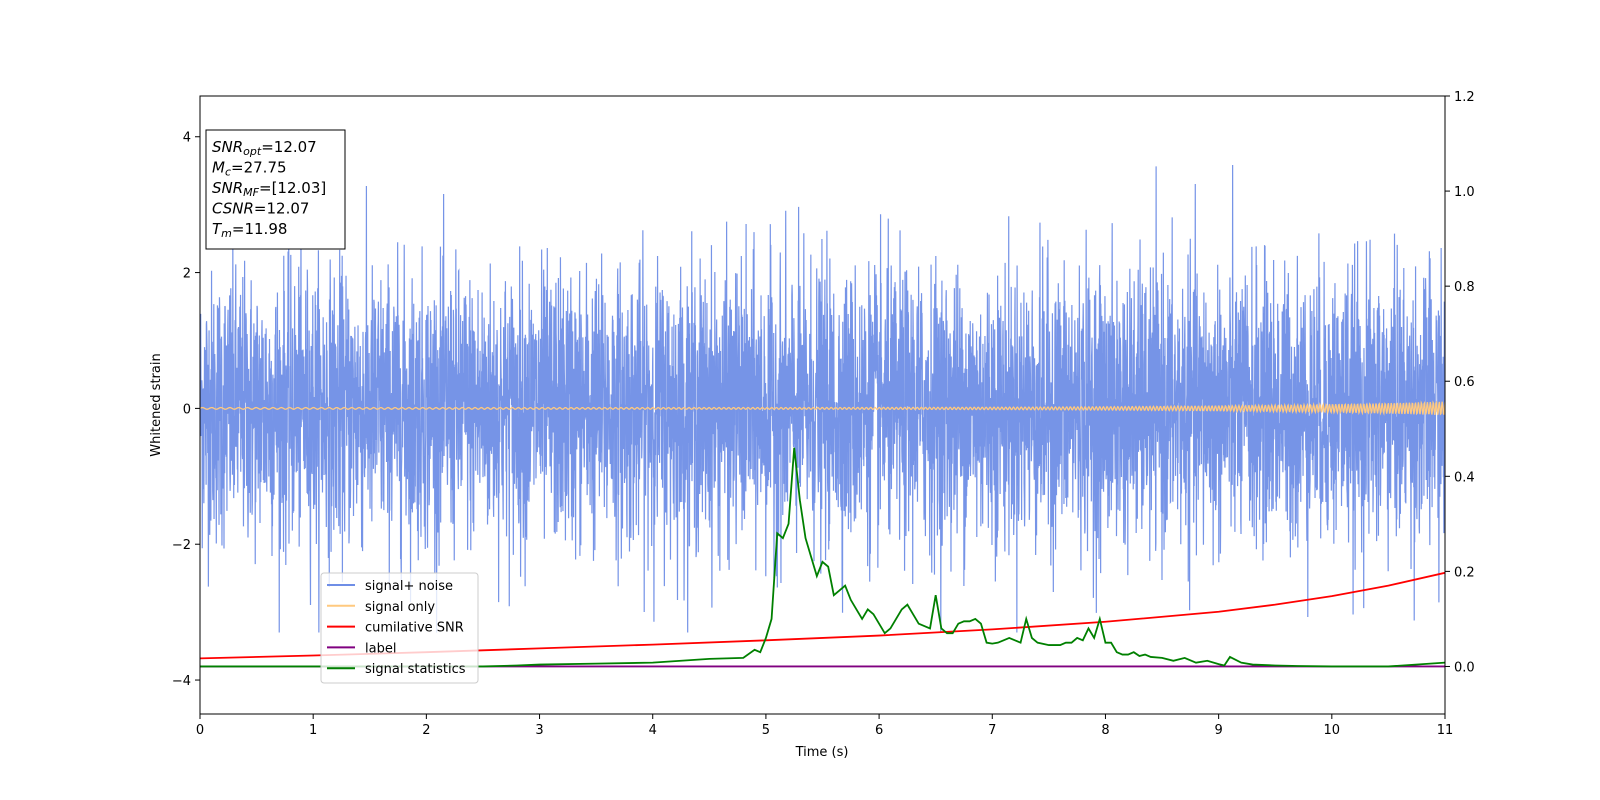  I want to click on legend-label: signal statistics, so click(415, 669).